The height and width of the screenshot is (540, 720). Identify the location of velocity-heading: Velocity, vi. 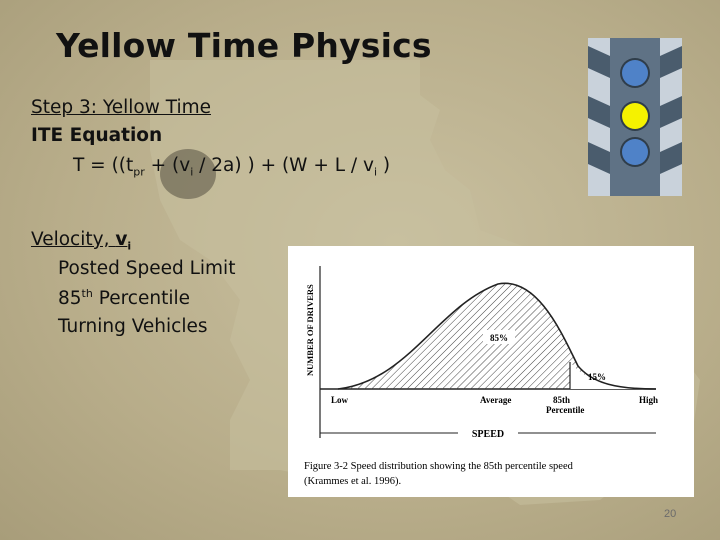
(81, 241).